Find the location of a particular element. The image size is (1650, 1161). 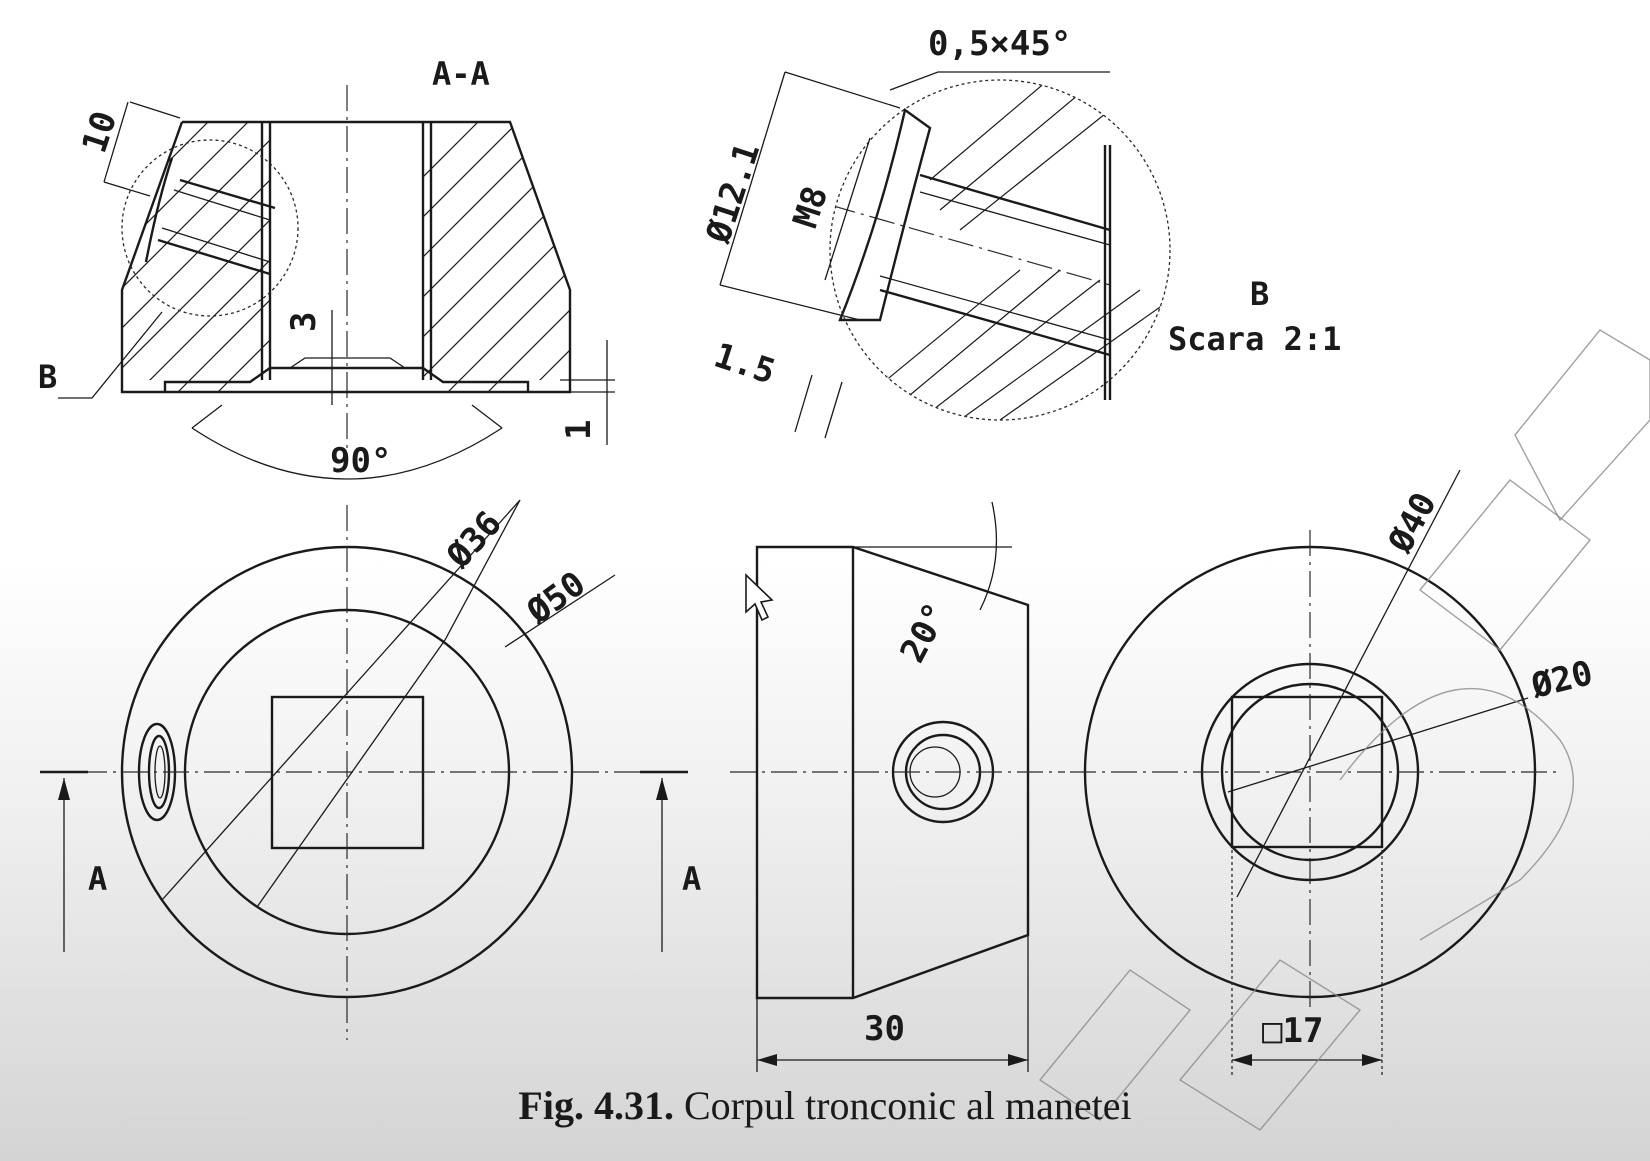

dim-dia-12: Ø12.1 is located at coordinates (733, 193).